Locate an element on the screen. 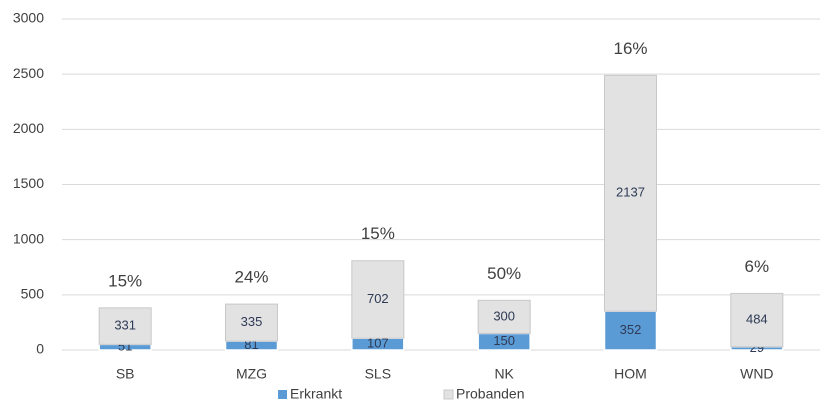 The image size is (820, 407). data-label: 352 is located at coordinates (631, 329).